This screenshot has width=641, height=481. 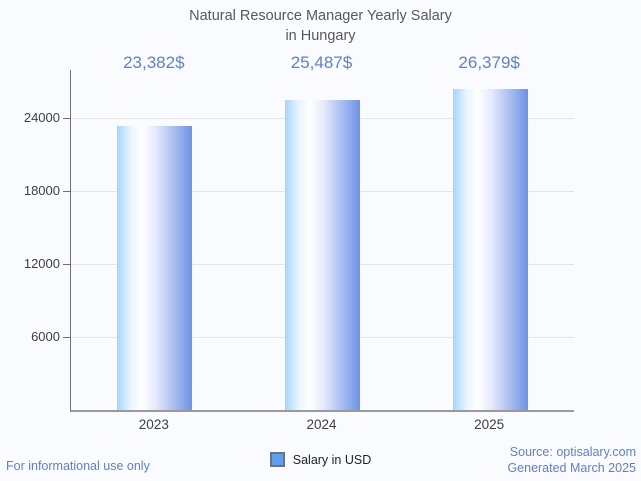 What do you see at coordinates (41, 264) in the screenshot?
I see `y-axis-label: 12000` at bounding box center [41, 264].